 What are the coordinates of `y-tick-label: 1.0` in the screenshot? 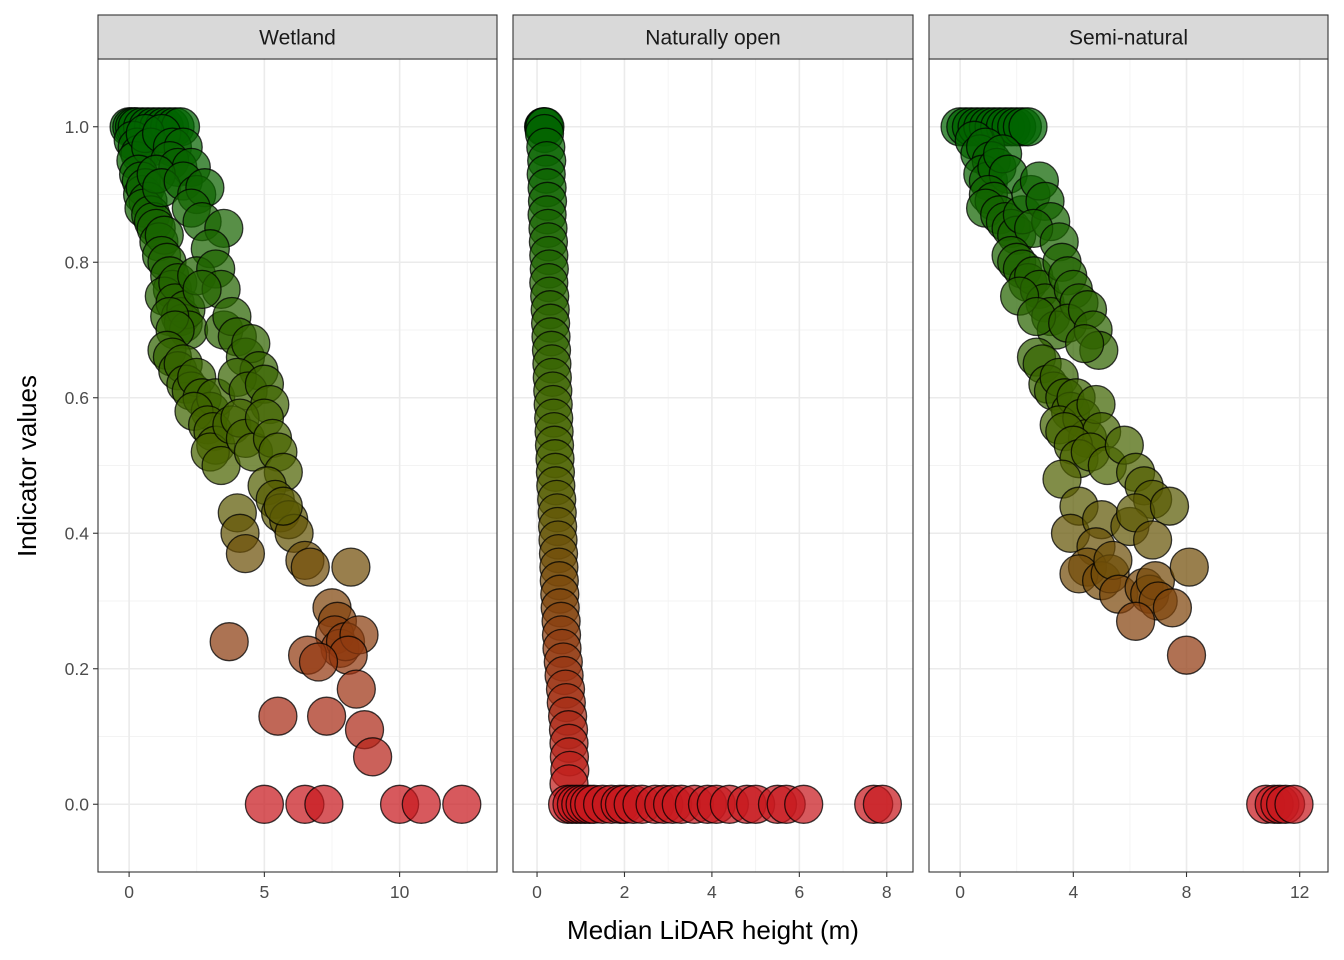 It's located at (77, 127).